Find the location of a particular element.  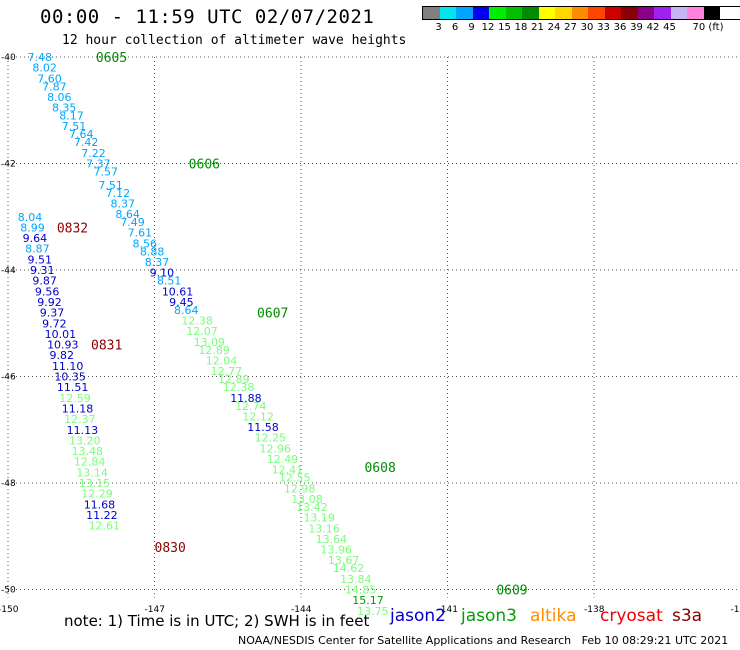

lat-tick-label: -42 is located at coordinates (8, 165).